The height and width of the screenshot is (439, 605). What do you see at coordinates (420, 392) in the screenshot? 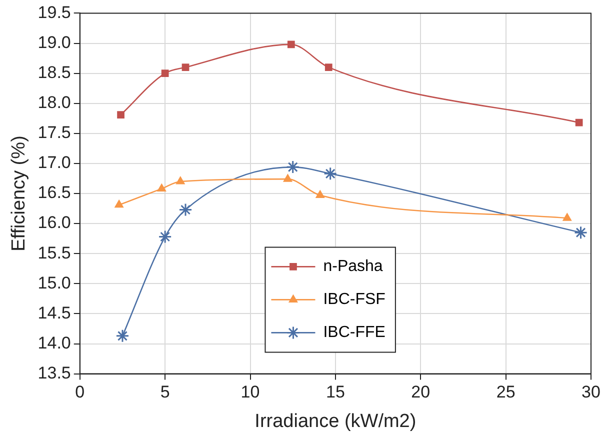
I see `x-tick-label: 20` at bounding box center [420, 392].